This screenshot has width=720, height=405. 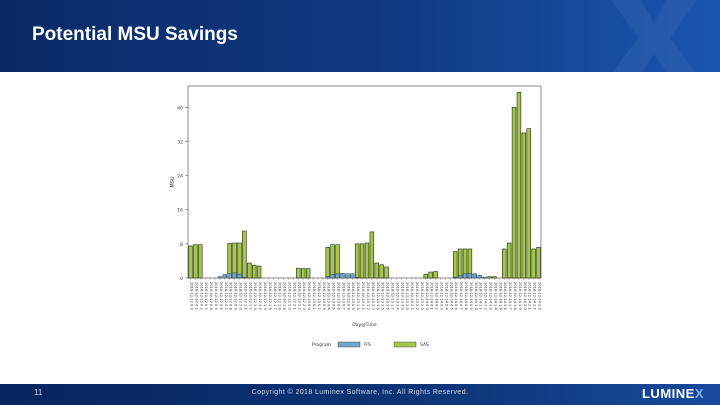 I want to click on x-tick-label: 2018-12-14 2 0, so click(x=525, y=296).